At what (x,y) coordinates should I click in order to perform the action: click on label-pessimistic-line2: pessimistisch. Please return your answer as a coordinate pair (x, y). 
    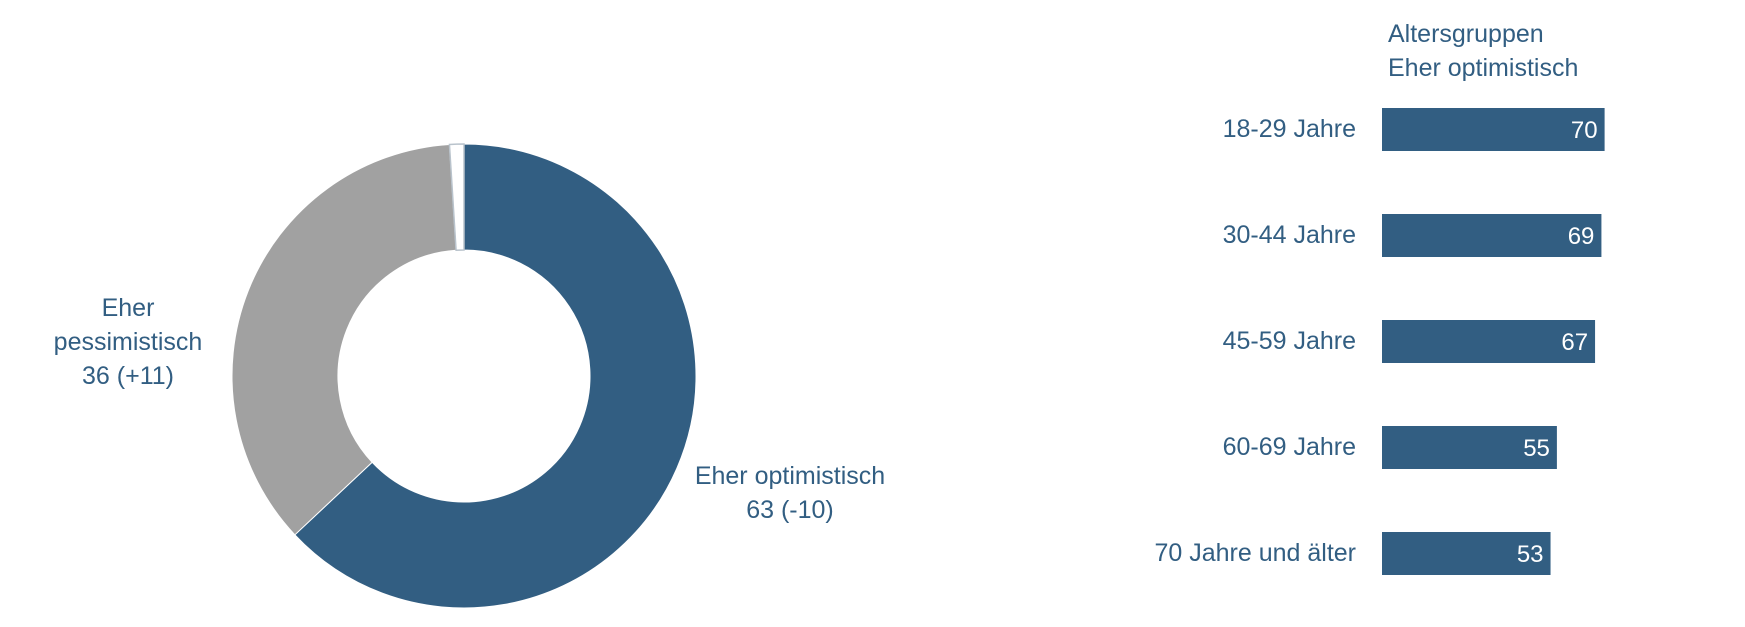
    Looking at the image, I should click on (128, 342).